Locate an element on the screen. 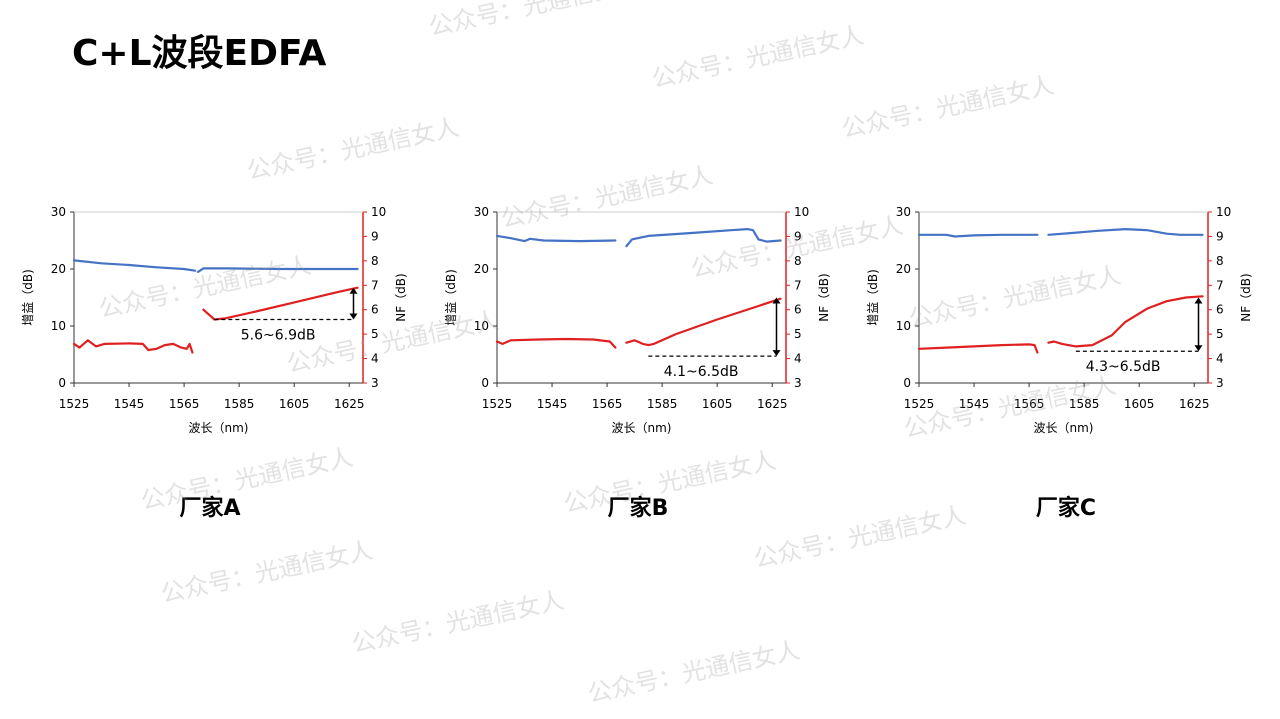 This screenshot has width=1280, height=719. chart-caption-vendor-b: 厂家B is located at coordinates (638, 508).